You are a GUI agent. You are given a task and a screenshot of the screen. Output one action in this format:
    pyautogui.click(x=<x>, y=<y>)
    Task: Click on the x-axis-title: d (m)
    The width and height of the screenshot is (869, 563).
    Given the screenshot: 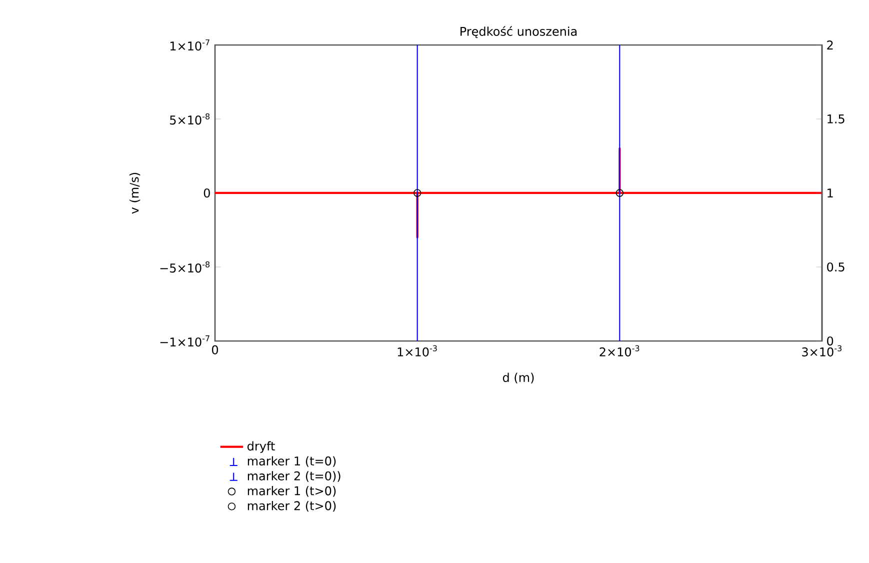 What is the action you would take?
    pyautogui.click(x=518, y=378)
    